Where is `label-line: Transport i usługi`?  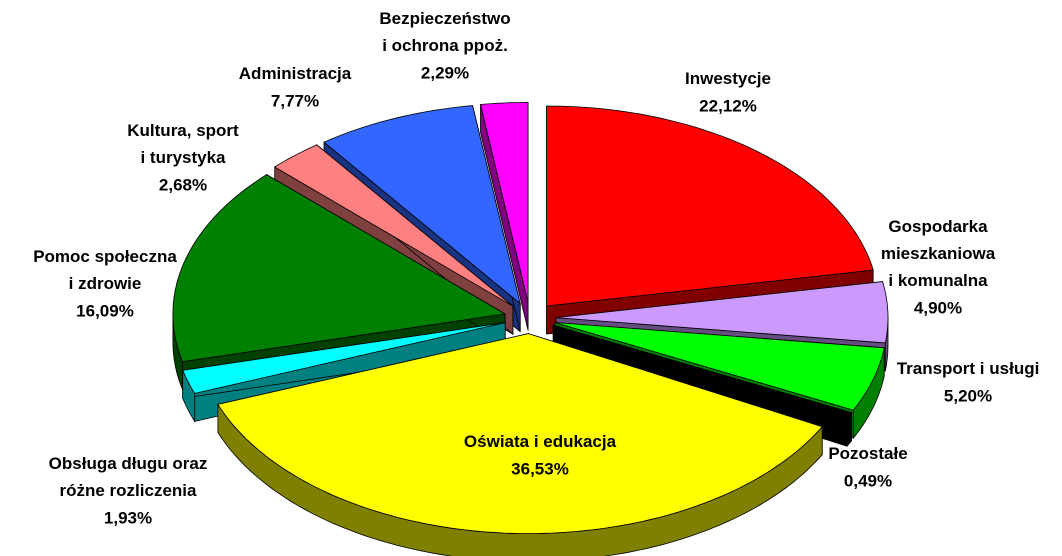
label-line: Transport i usługi is located at coordinates (968, 368).